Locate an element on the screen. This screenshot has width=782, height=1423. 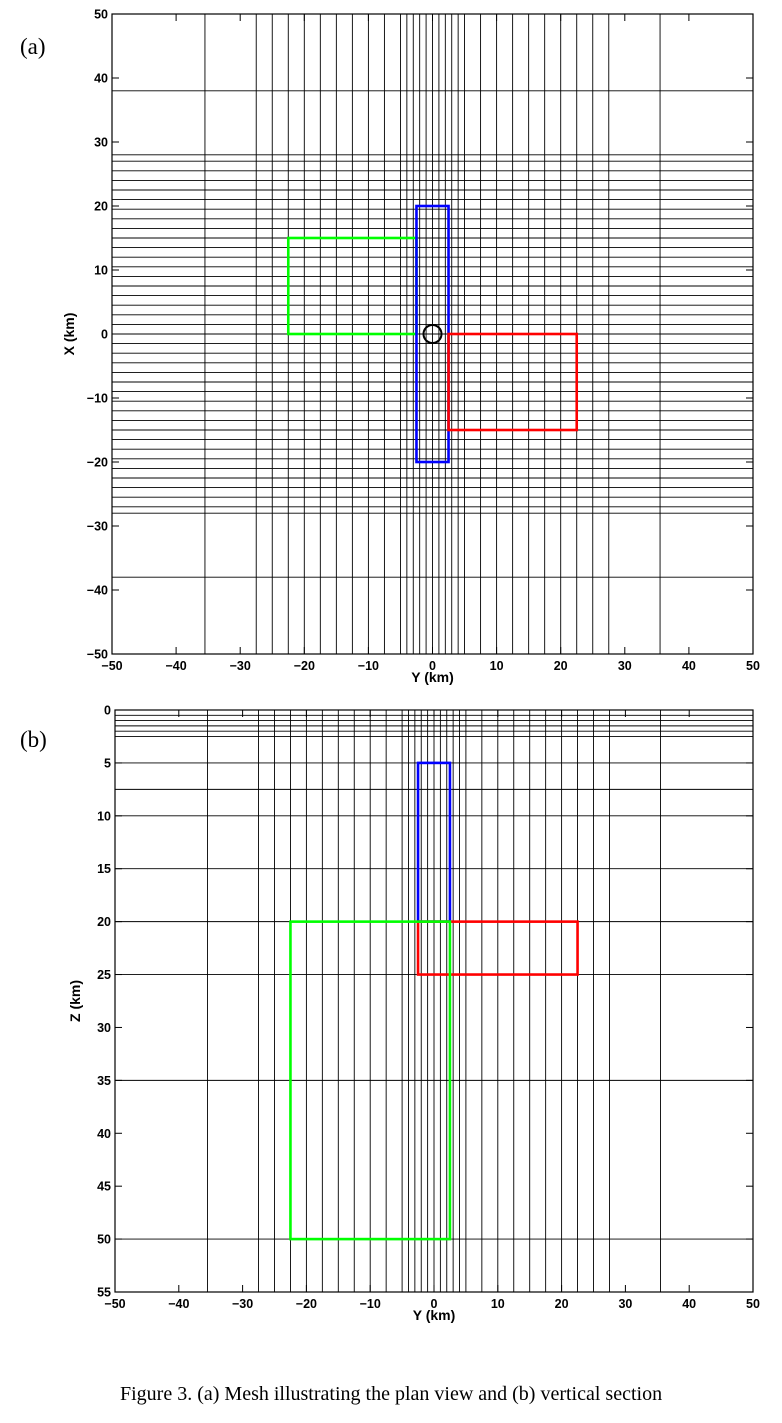
panel-a-x-tick-label: 20 is located at coordinates (561, 666).